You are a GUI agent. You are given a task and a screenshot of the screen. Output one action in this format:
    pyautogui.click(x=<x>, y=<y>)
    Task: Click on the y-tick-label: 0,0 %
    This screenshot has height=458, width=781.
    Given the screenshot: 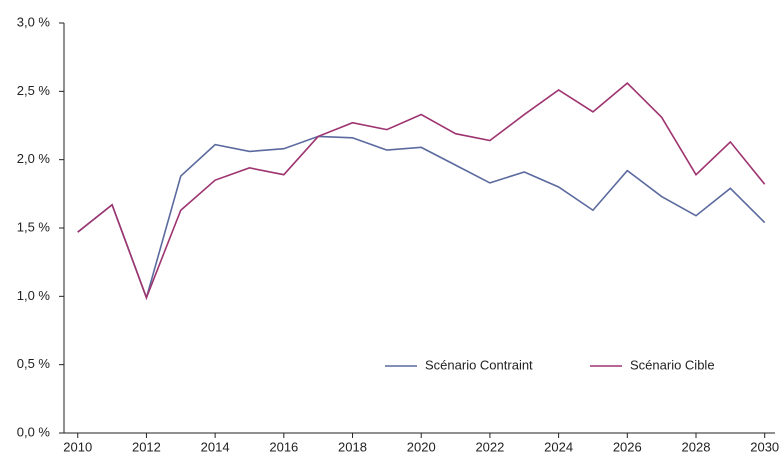 What is the action you would take?
    pyautogui.click(x=34, y=431)
    